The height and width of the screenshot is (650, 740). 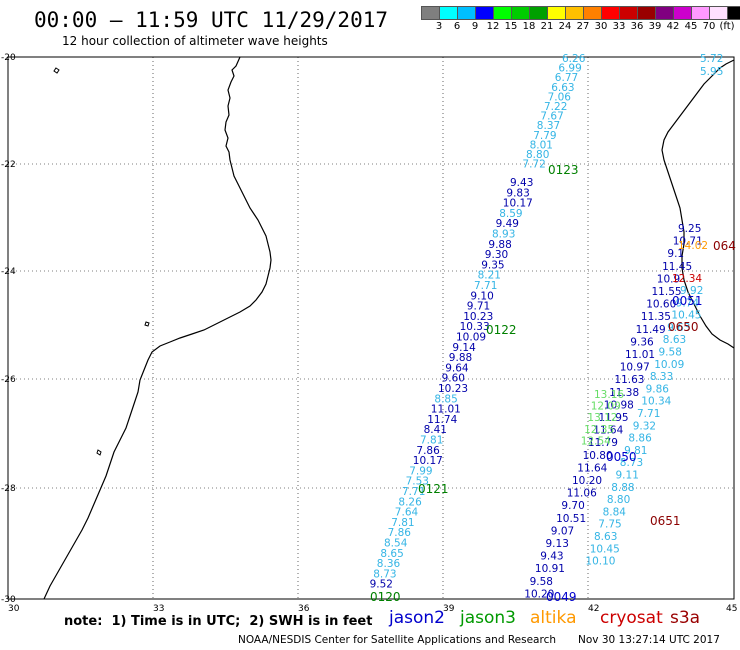 What do you see at coordinates (693, 246) in the screenshot?
I see `swh-value: 14.02` at bounding box center [693, 246].